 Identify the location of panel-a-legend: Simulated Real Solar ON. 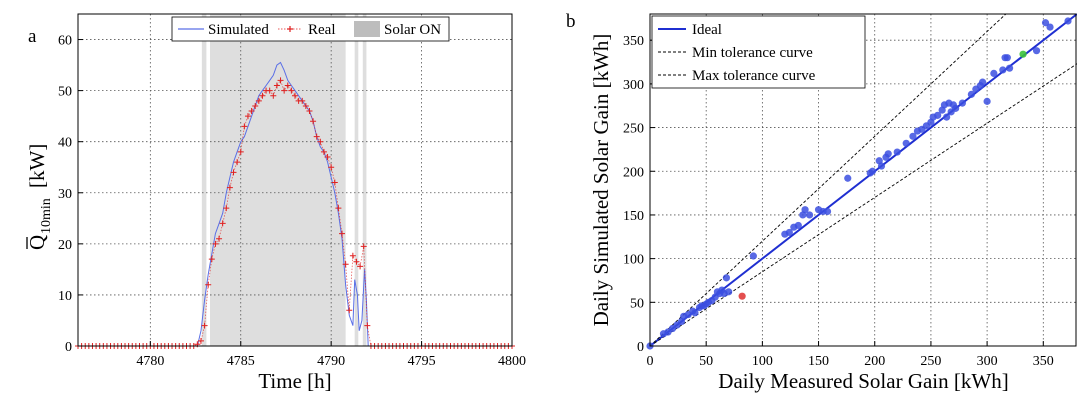
(310, 29).